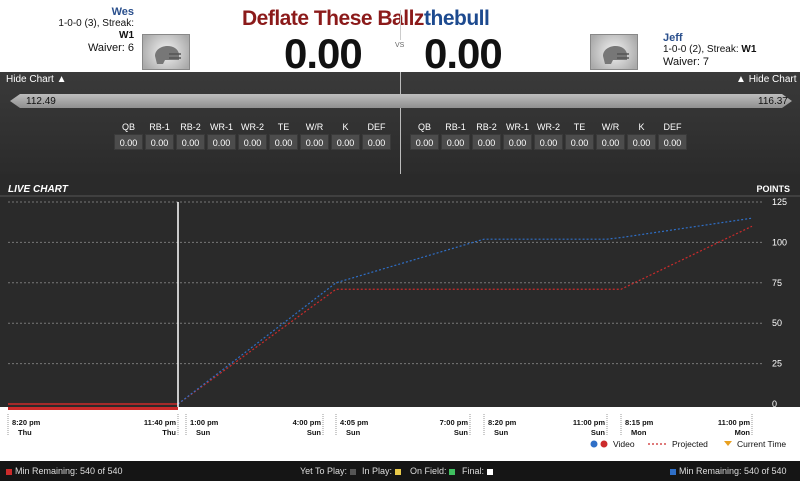 Image resolution: width=800 pixels, height=481 pixels. I want to click on final-label: Final:, so click(473, 471).